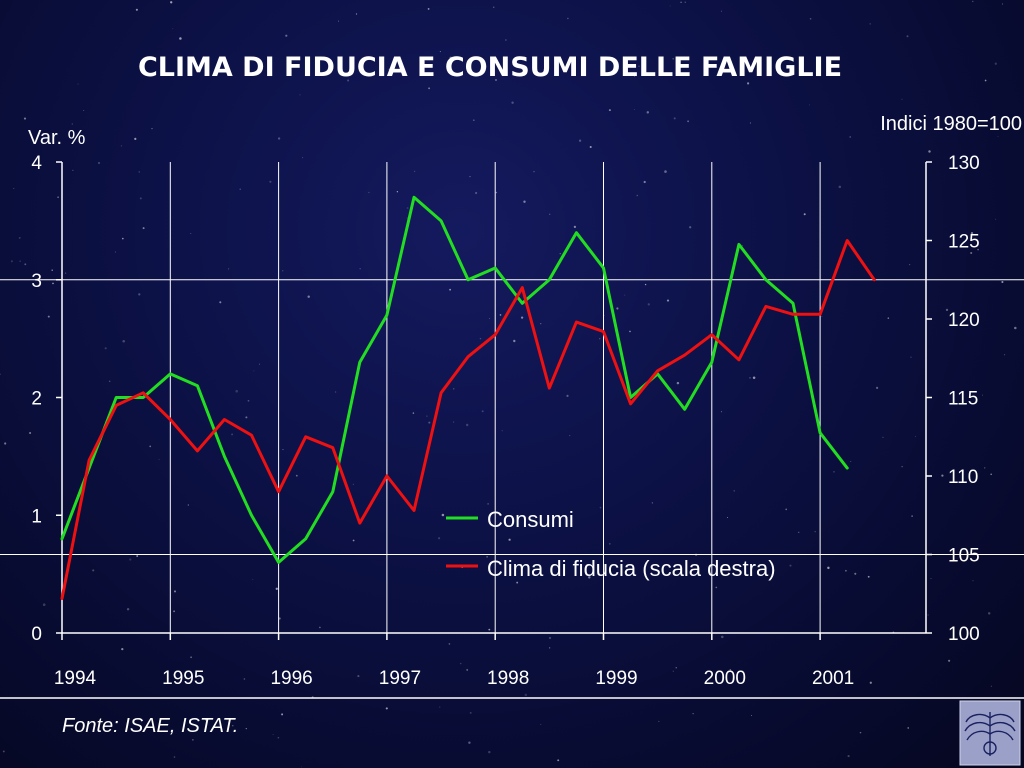 This screenshot has width=1024, height=768. Describe the element at coordinates (75, 678) in the screenshot. I see `x-tick-label: 1994` at that location.